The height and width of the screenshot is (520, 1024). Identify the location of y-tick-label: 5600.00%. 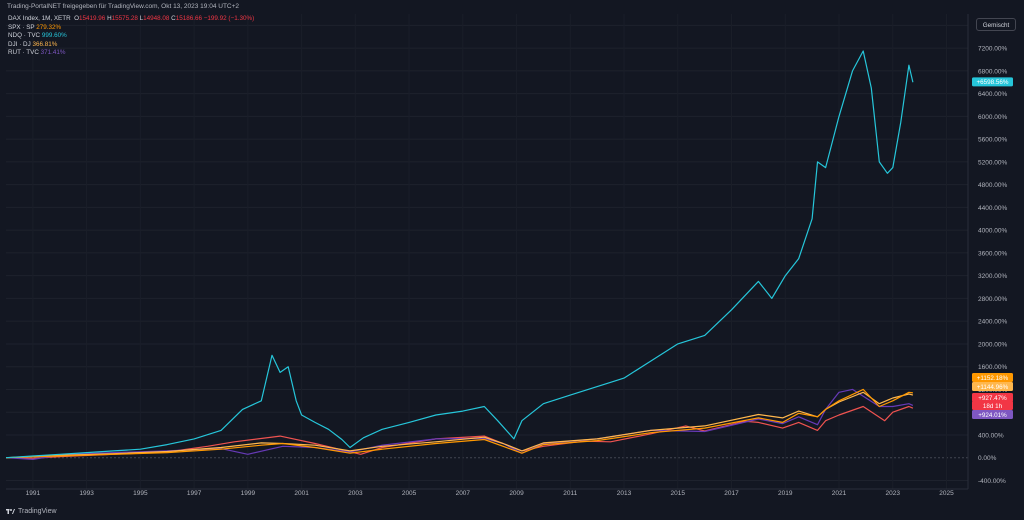
(992, 140).